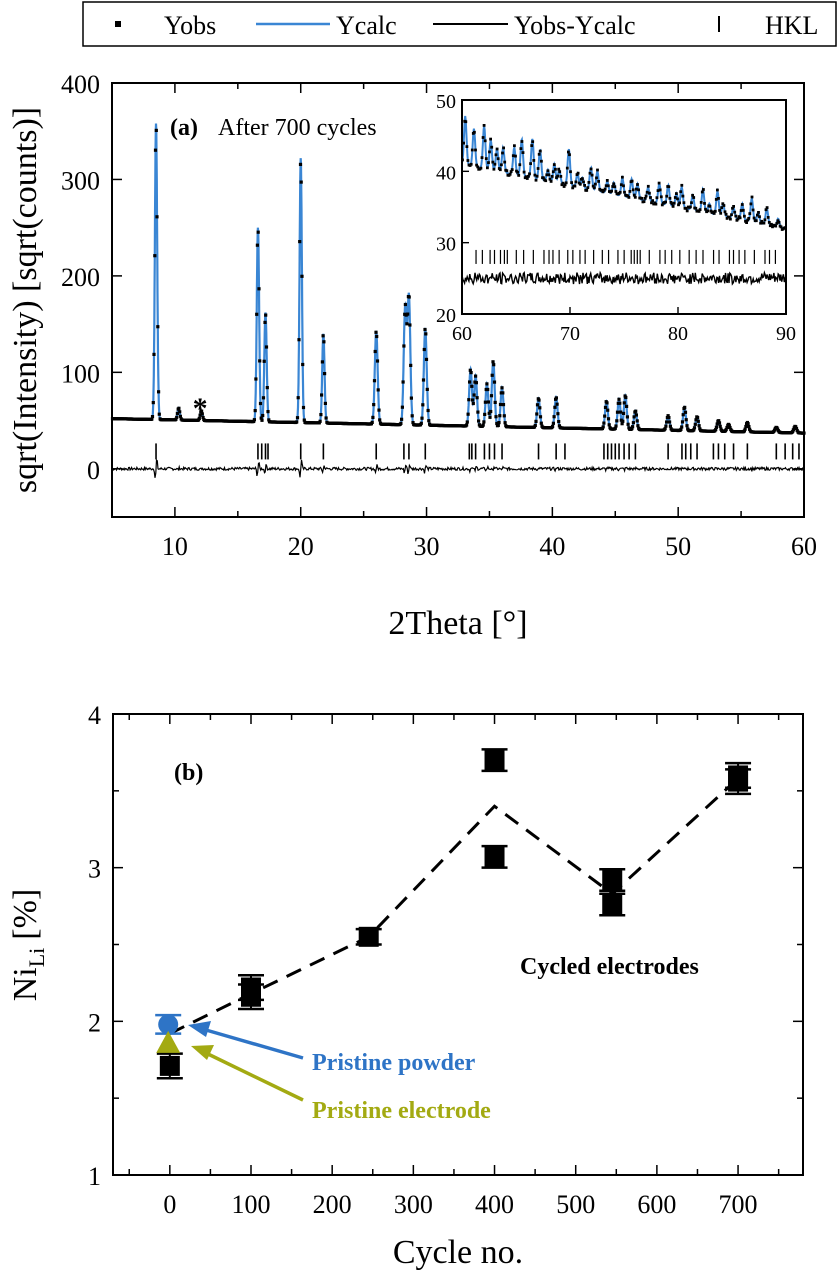 The height and width of the screenshot is (1278, 840). Describe the element at coordinates (175, 546) in the screenshot. I see `x-tick-label: 10` at that location.